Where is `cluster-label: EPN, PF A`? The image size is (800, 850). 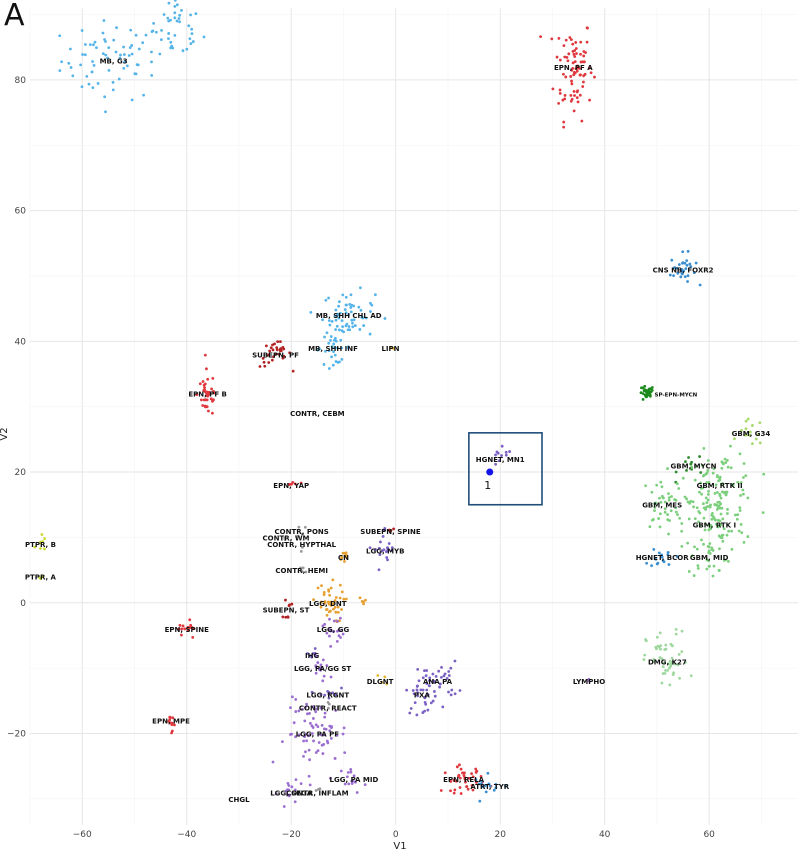 cluster-label: EPN, PF A is located at coordinates (573, 68).